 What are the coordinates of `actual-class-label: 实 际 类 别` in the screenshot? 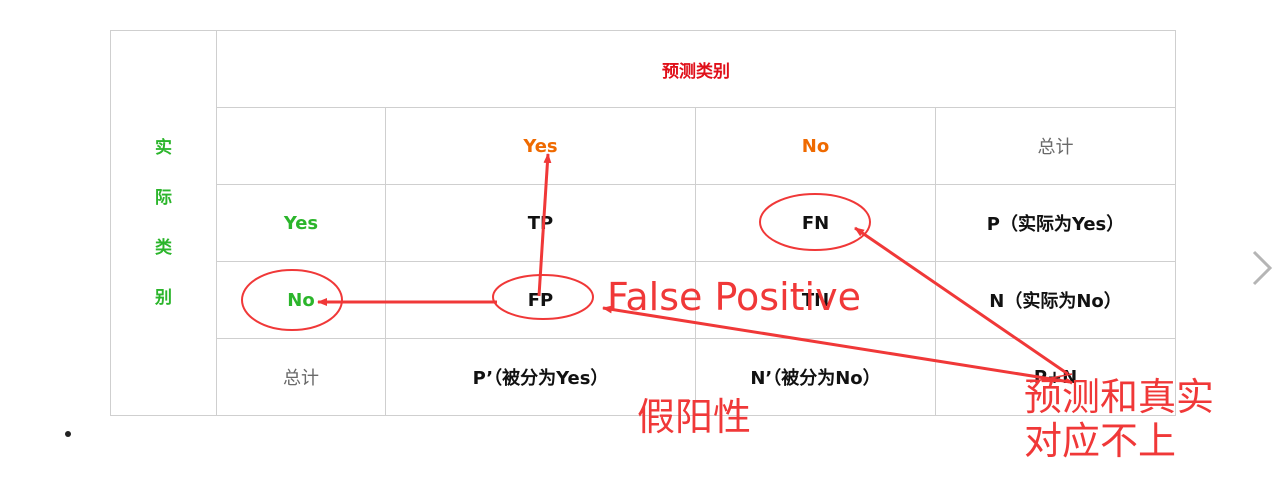 It's located at (163, 223).